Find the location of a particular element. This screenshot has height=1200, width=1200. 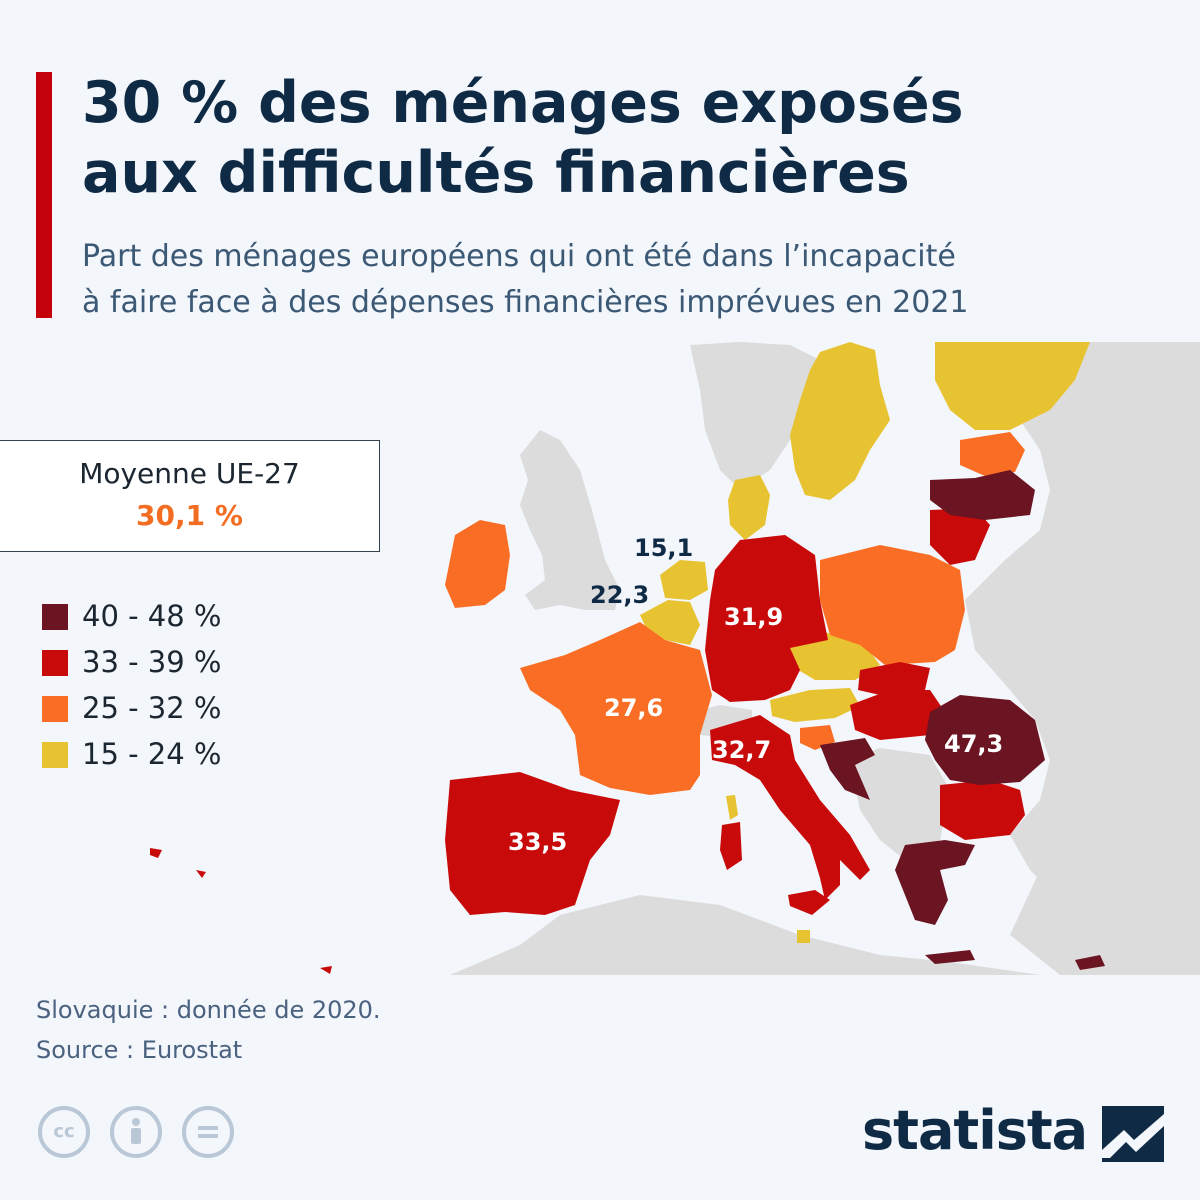

label-spain: 33,5 is located at coordinates (537, 842).